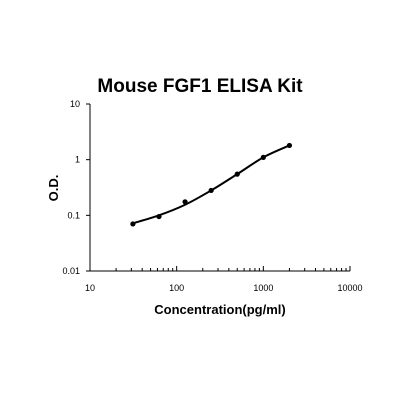 The width and height of the screenshot is (420, 420). I want to click on y-axis-label: O.D., so click(53, 188).